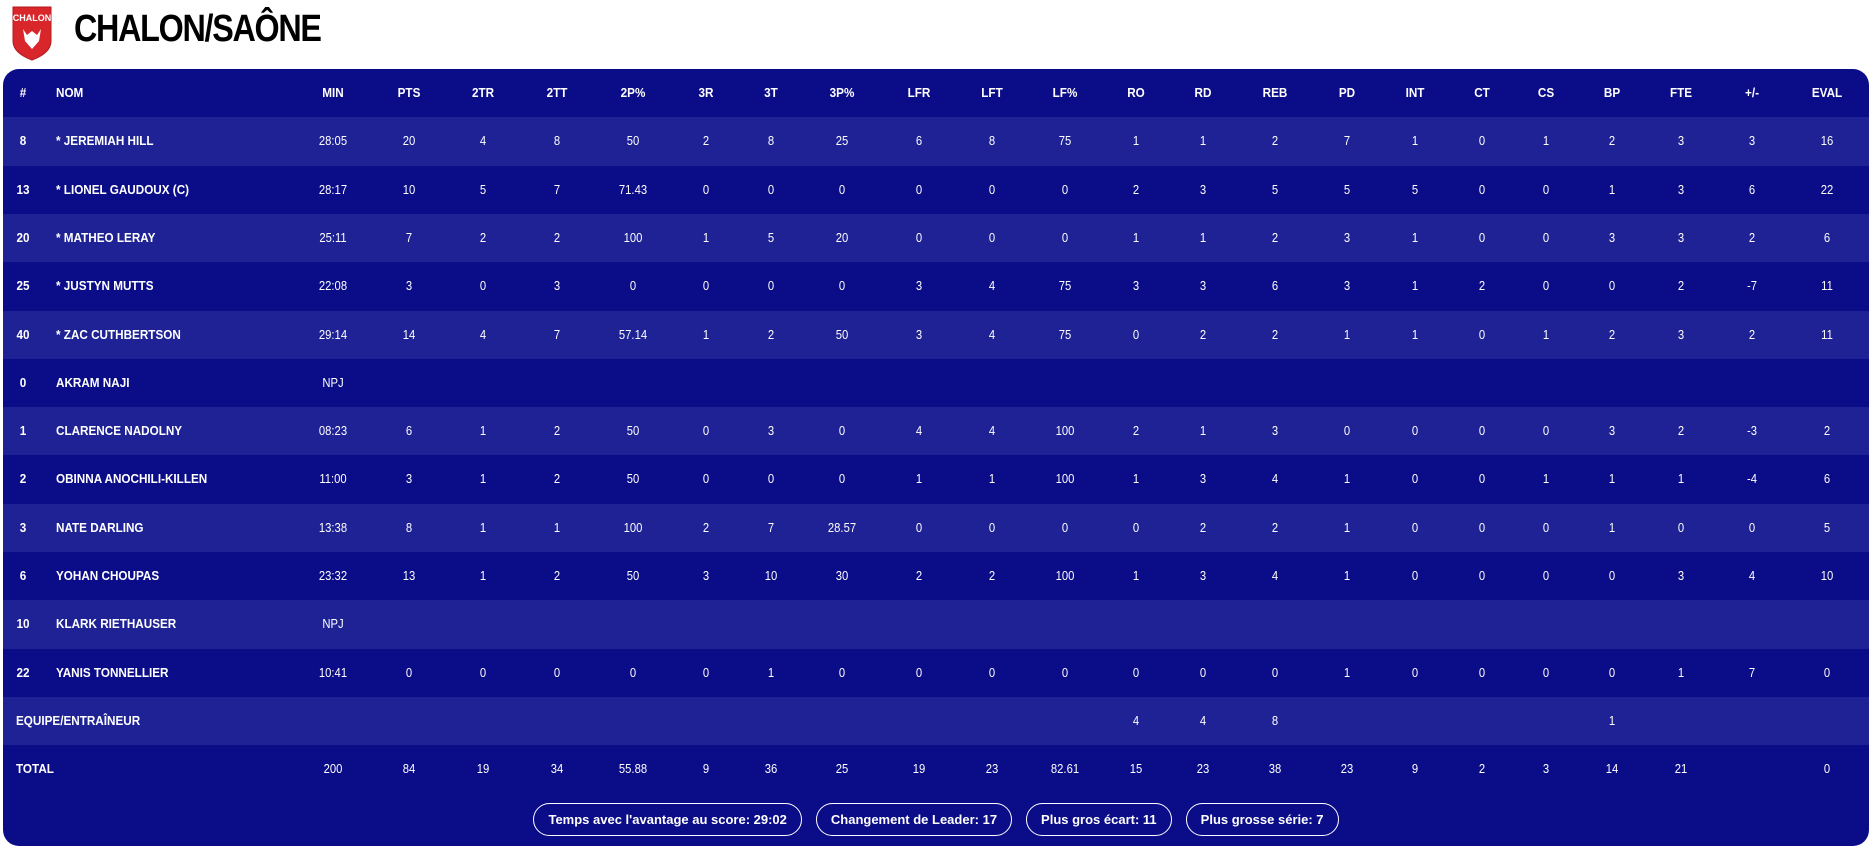 Image resolution: width=1874 pixels, height=849 pixels. I want to click on column-header: PD, so click(1346, 92).